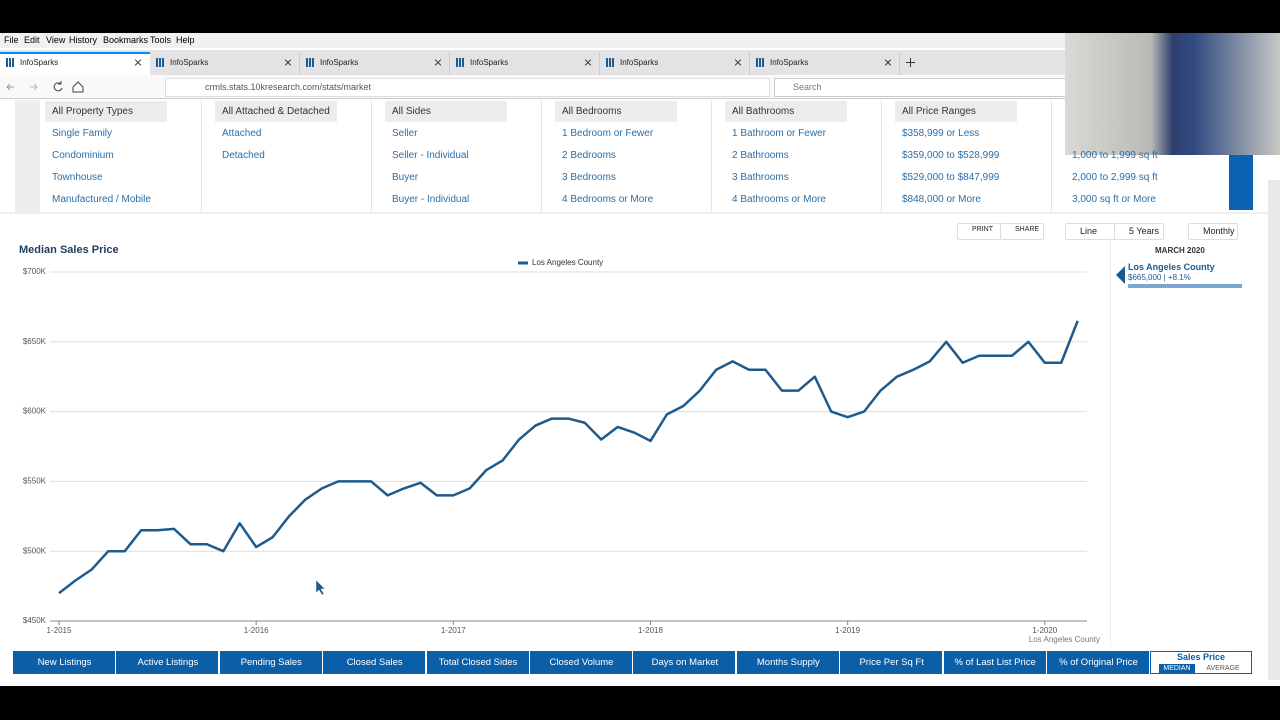  What do you see at coordinates (83, 40) in the screenshot?
I see `menu-item: History` at bounding box center [83, 40].